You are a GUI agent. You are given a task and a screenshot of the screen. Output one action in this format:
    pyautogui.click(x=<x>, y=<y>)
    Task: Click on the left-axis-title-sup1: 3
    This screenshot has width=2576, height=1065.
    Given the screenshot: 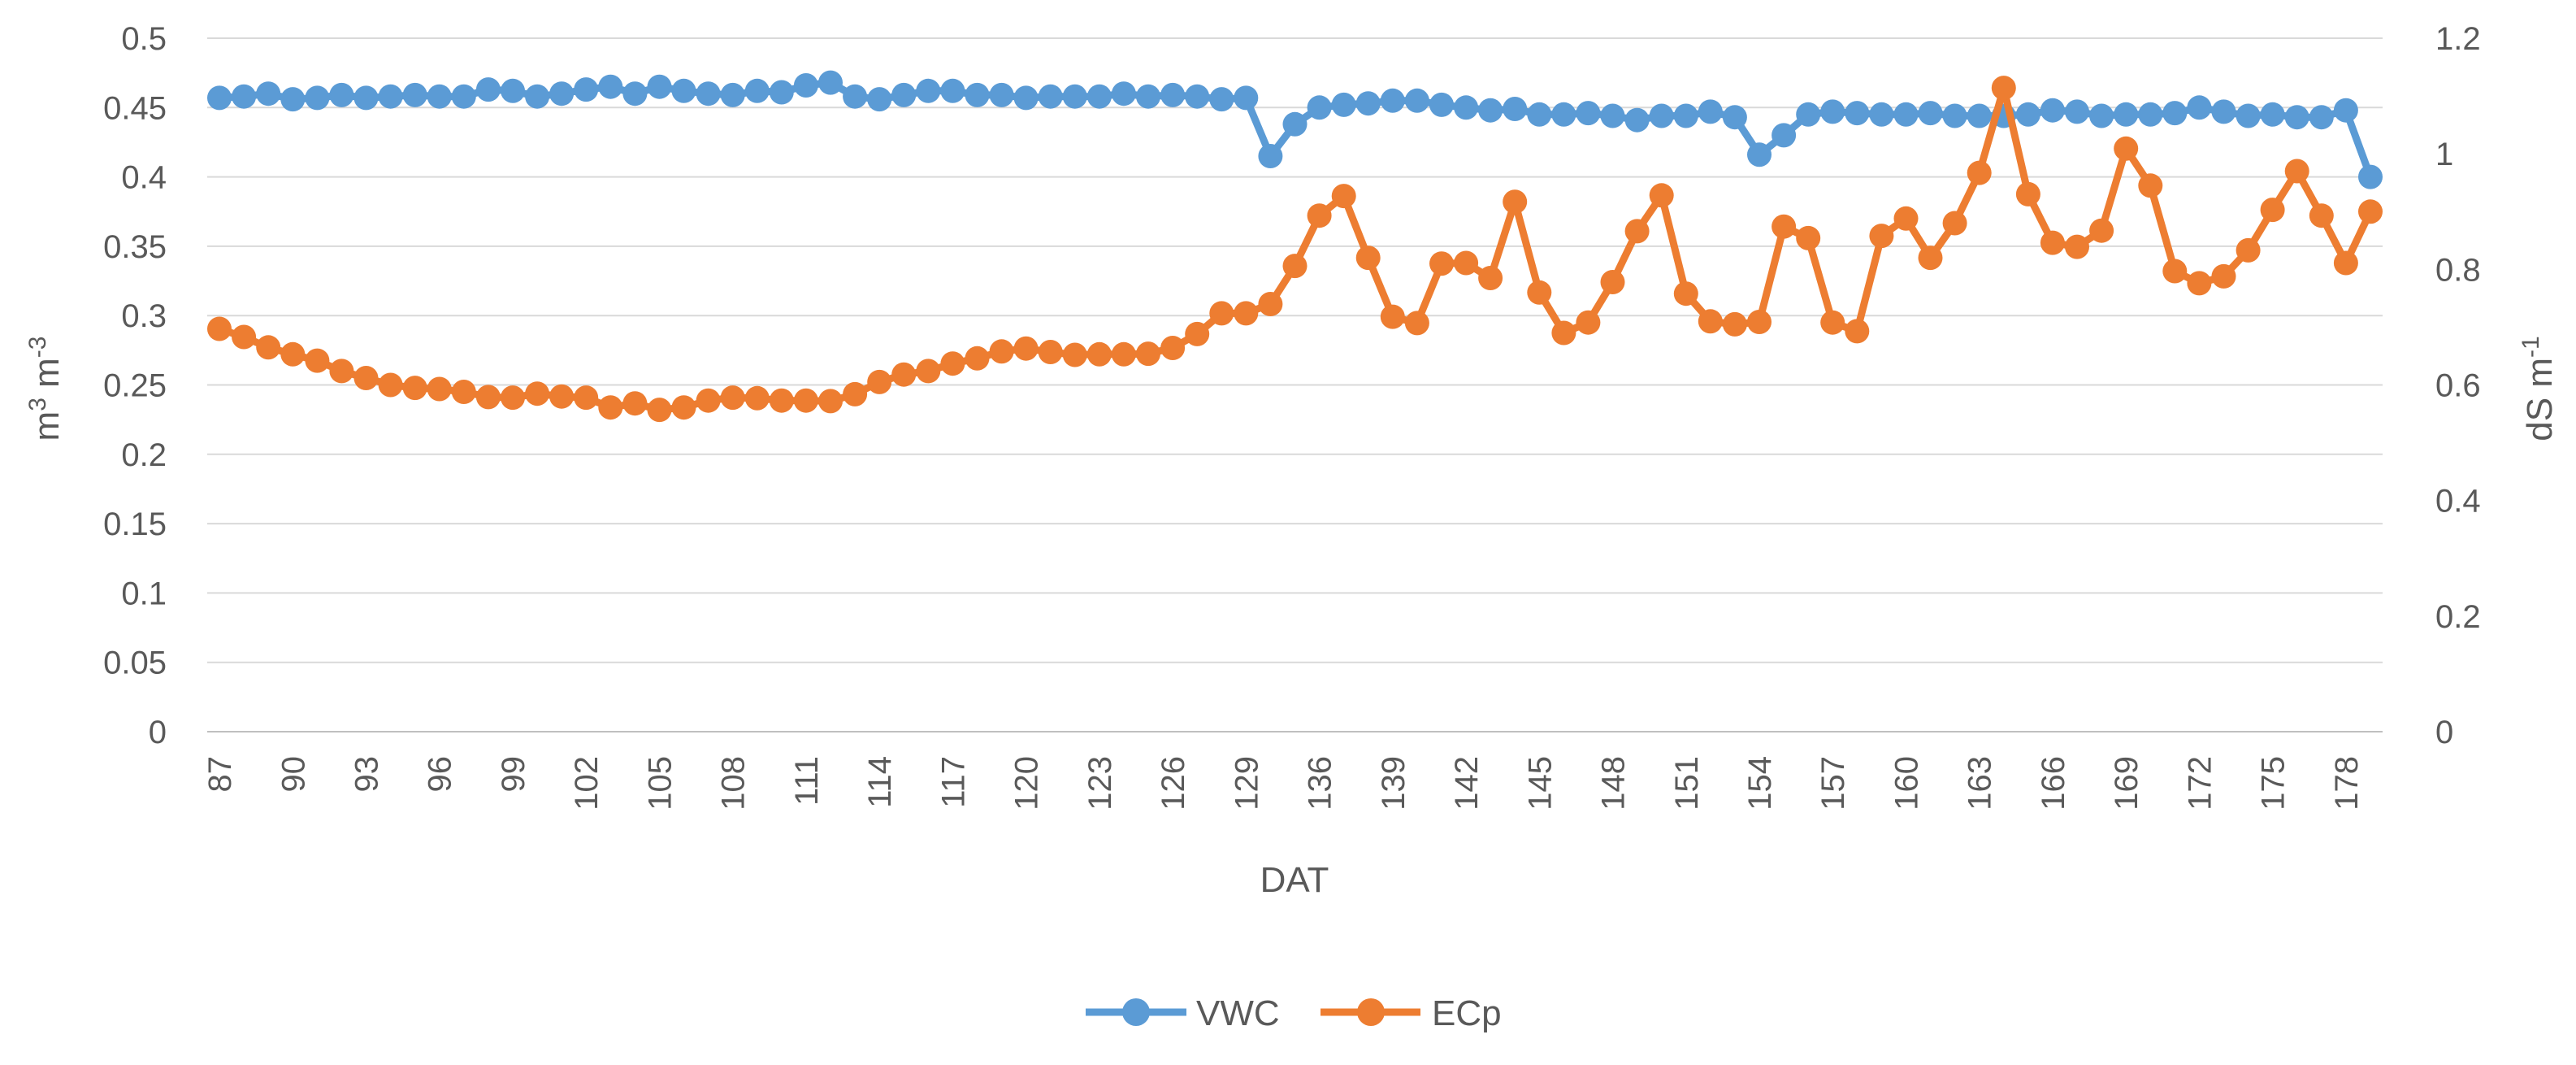 What is the action you would take?
    pyautogui.click(x=37, y=404)
    